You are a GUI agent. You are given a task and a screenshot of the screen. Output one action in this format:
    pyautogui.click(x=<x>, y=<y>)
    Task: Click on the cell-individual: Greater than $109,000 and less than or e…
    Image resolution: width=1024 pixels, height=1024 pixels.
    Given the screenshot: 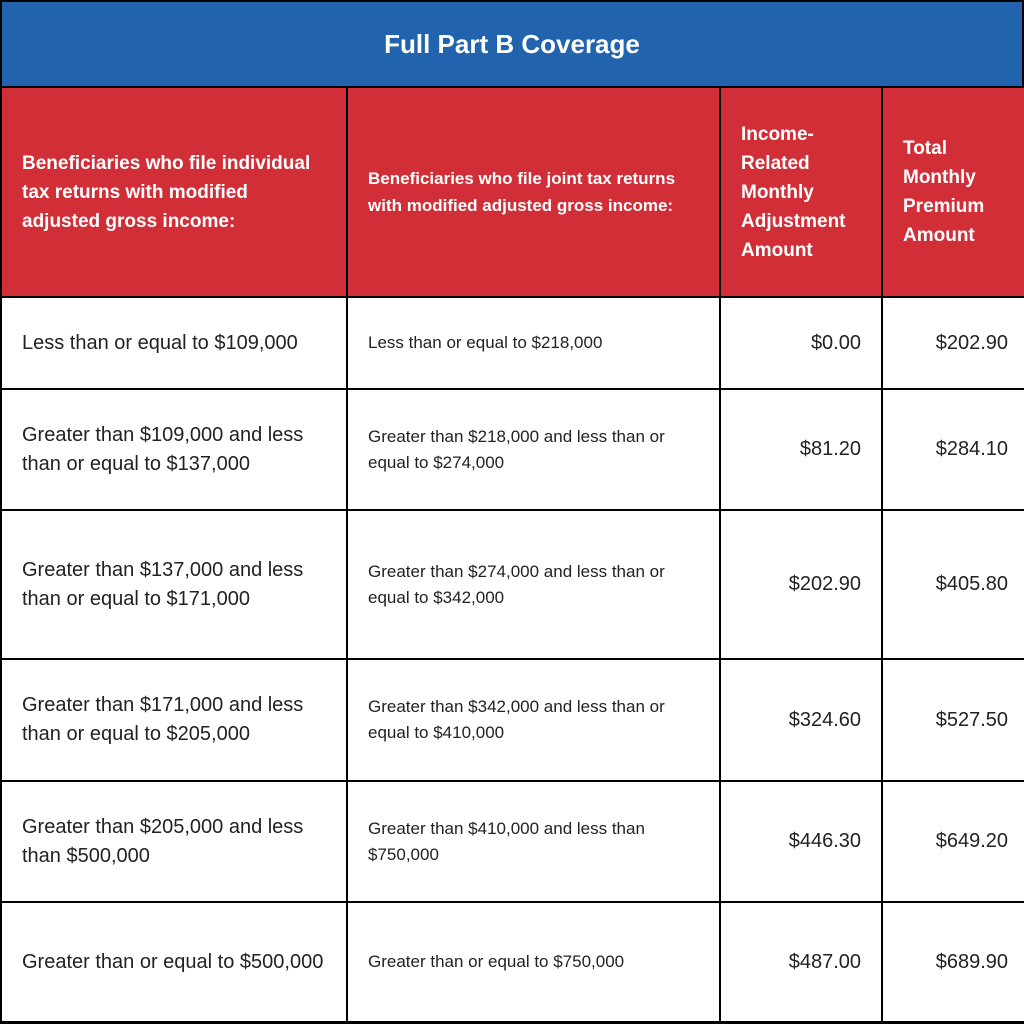 What is the action you would take?
    pyautogui.click(x=174, y=449)
    